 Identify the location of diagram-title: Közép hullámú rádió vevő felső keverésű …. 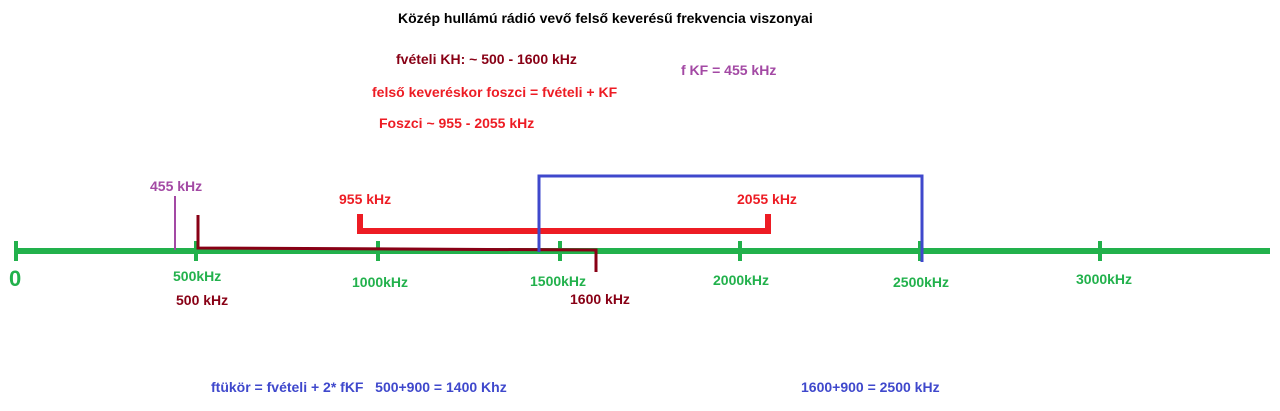
(605, 18).